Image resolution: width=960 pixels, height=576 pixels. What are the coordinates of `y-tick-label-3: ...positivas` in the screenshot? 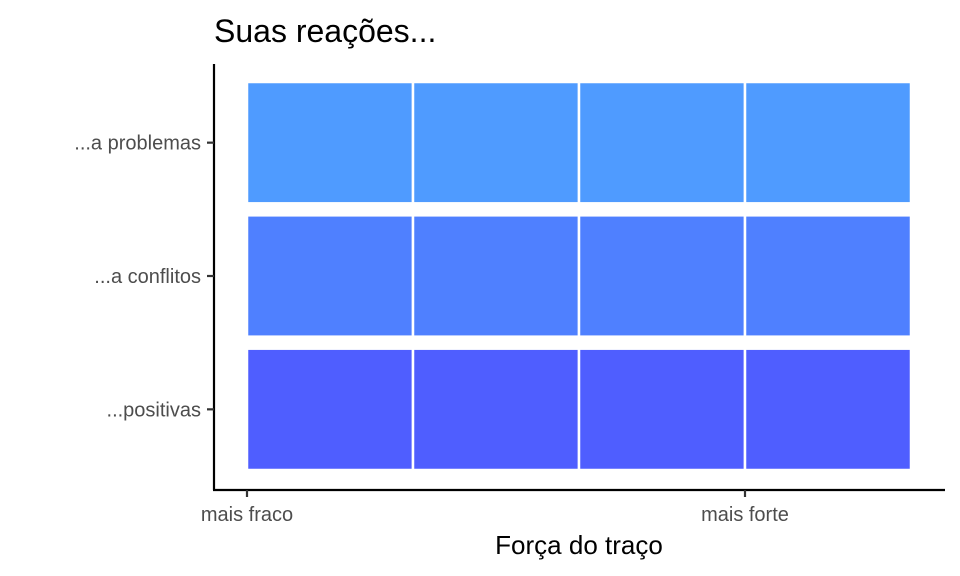 It's located at (154, 410).